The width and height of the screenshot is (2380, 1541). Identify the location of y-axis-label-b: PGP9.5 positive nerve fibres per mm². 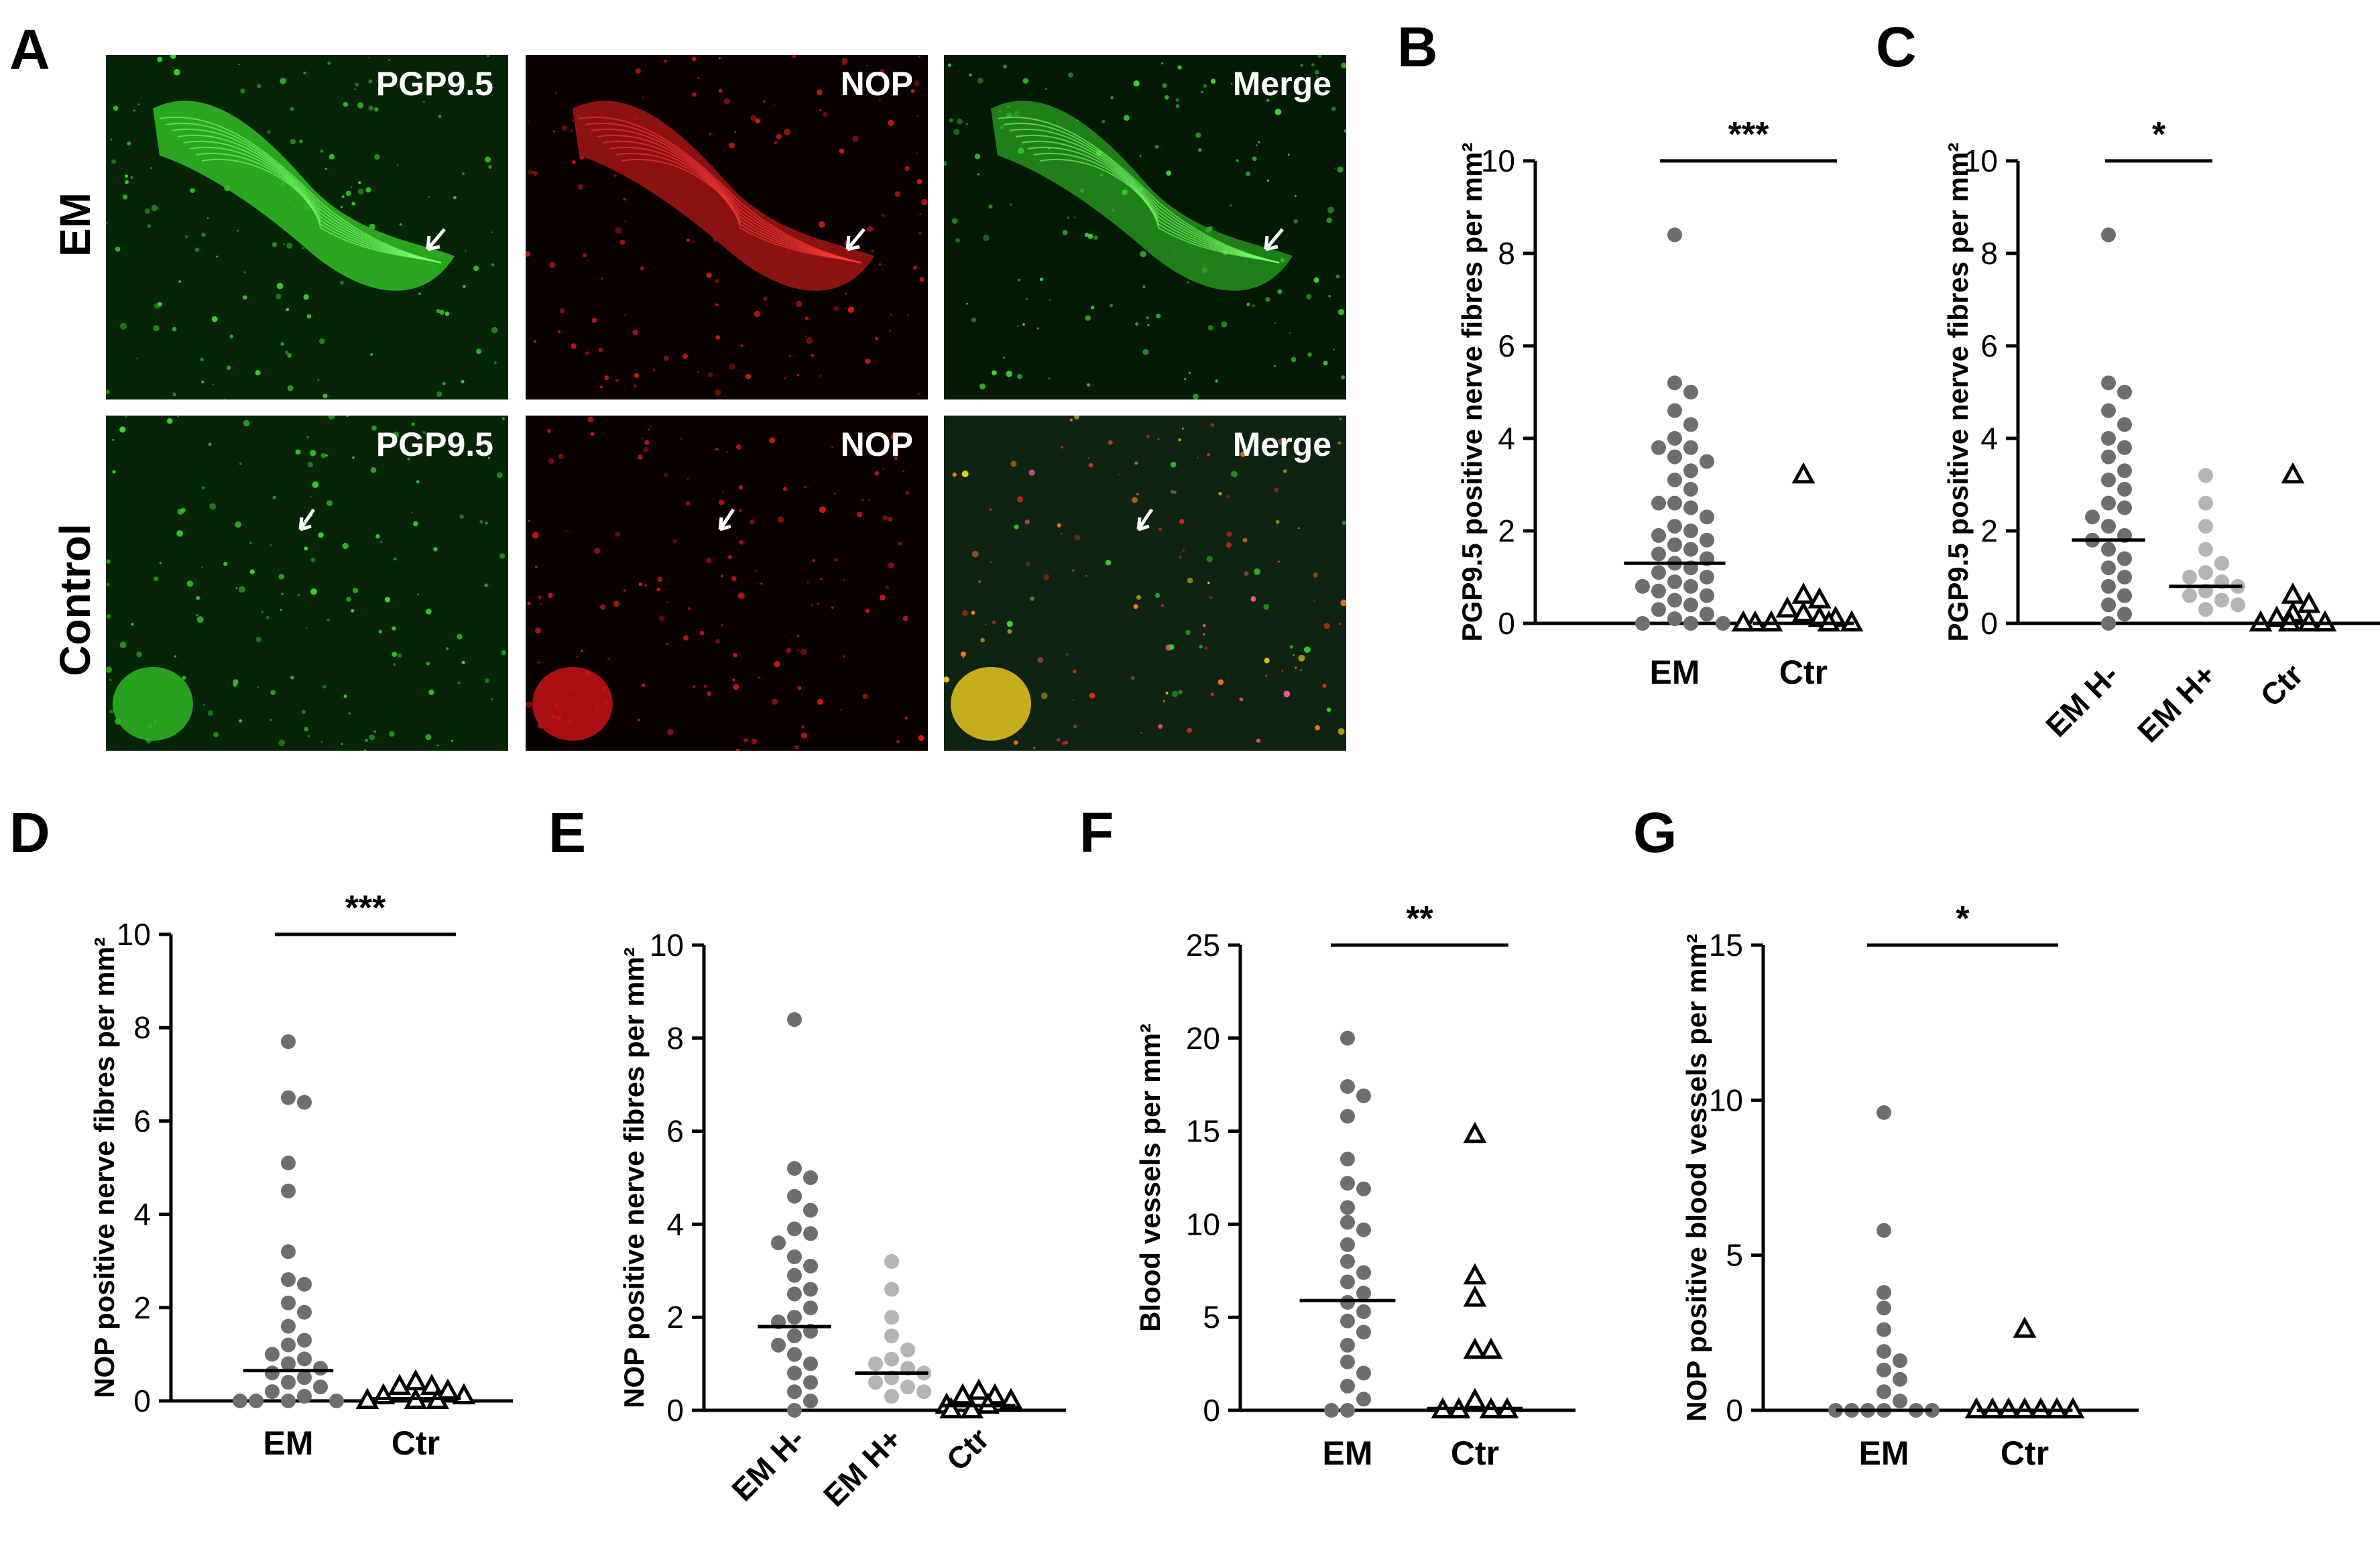
(1472, 392).